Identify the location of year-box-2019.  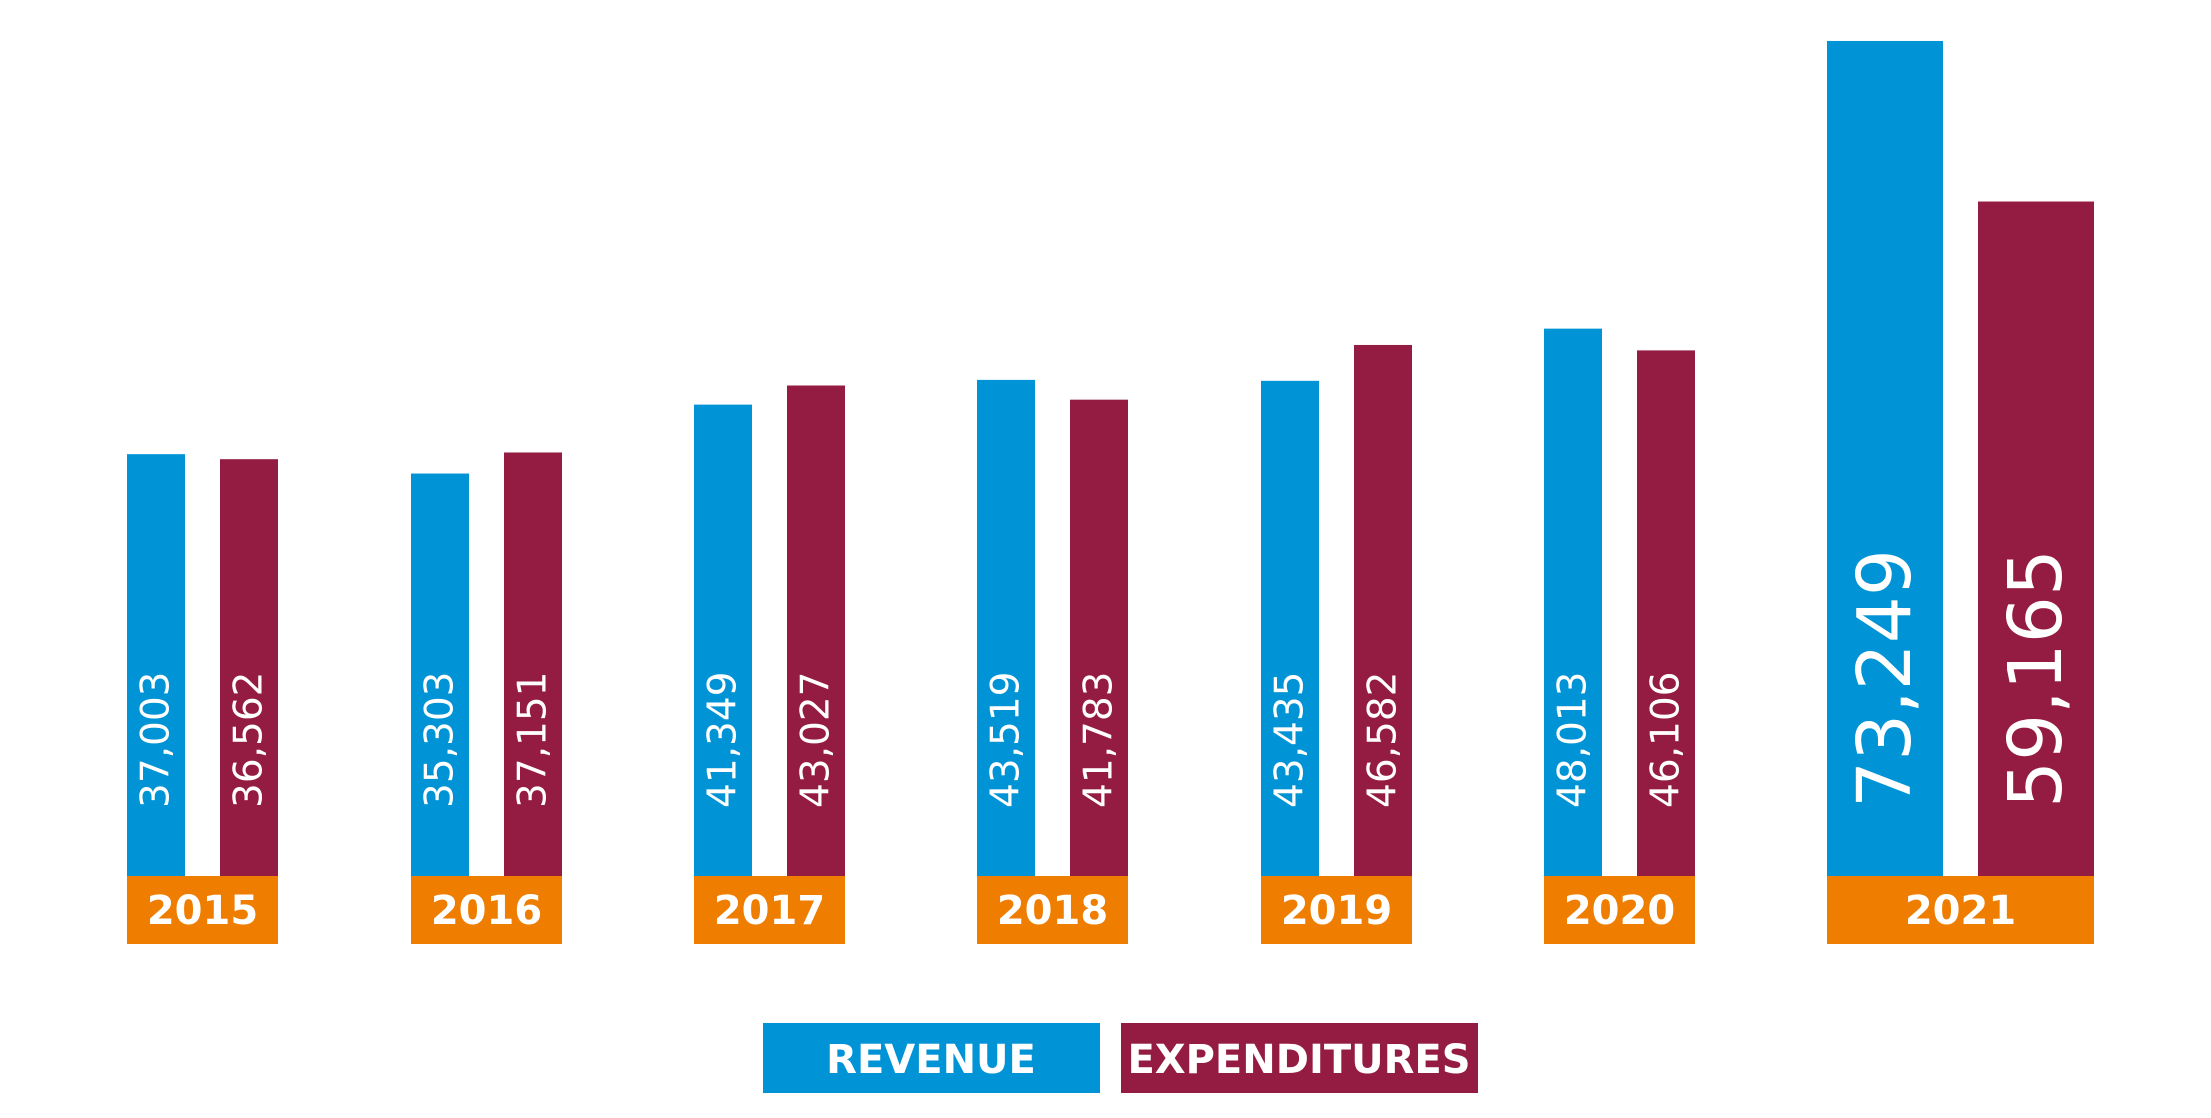
(1336, 910).